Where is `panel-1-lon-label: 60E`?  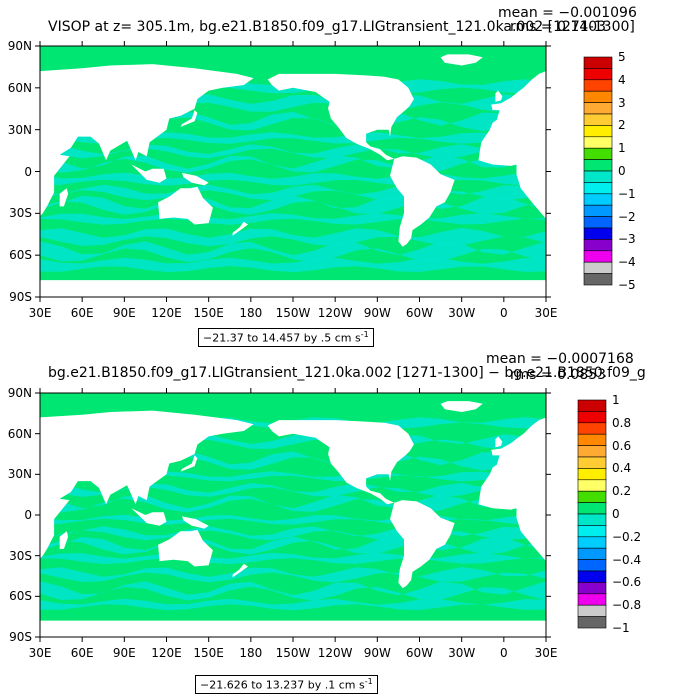 panel-1-lon-label: 60E is located at coordinates (82, 313).